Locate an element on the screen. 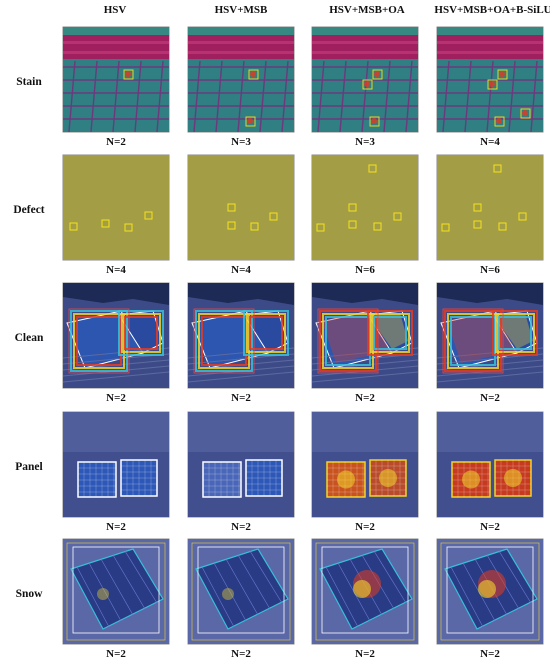  clean-2-count-label: N=2 is located at coordinates (241, 398).